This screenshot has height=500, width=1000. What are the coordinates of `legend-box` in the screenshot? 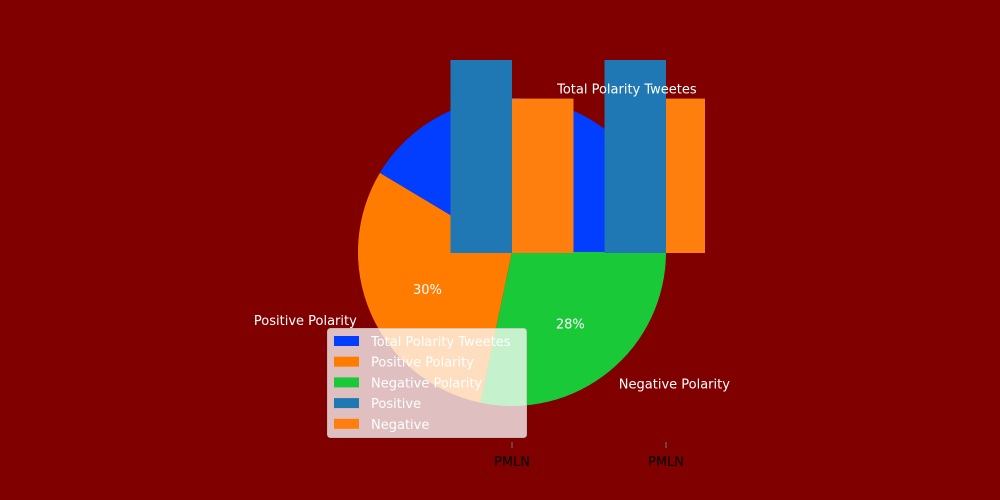 It's located at (427, 383).